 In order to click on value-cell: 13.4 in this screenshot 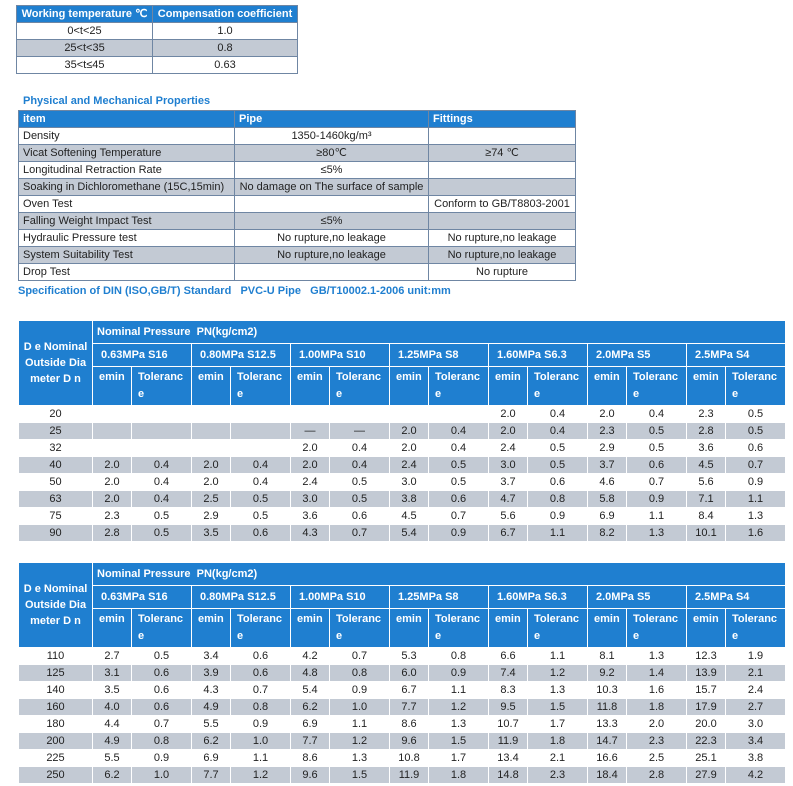, I will do `click(508, 758)`.